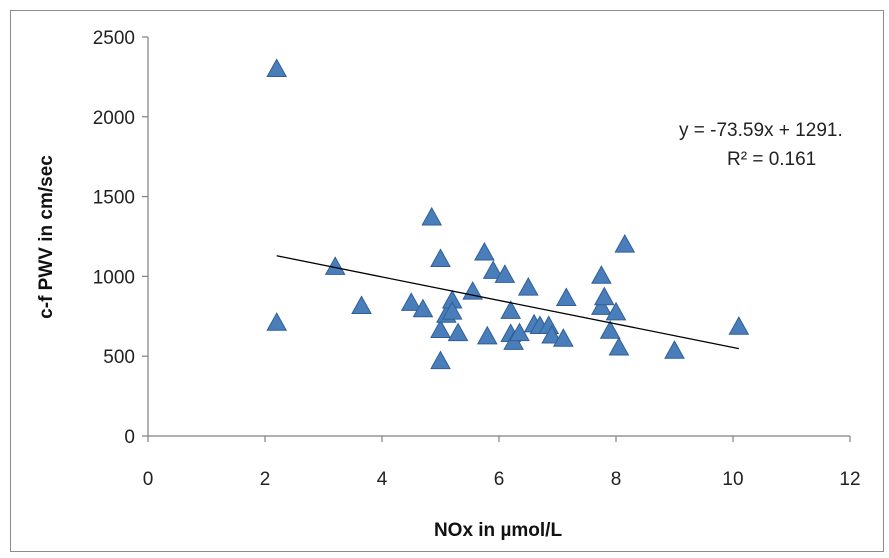 Image resolution: width=889 pixels, height=558 pixels. What do you see at coordinates (771, 159) in the screenshot?
I see `r-squared-label: R² = 0.161` at bounding box center [771, 159].